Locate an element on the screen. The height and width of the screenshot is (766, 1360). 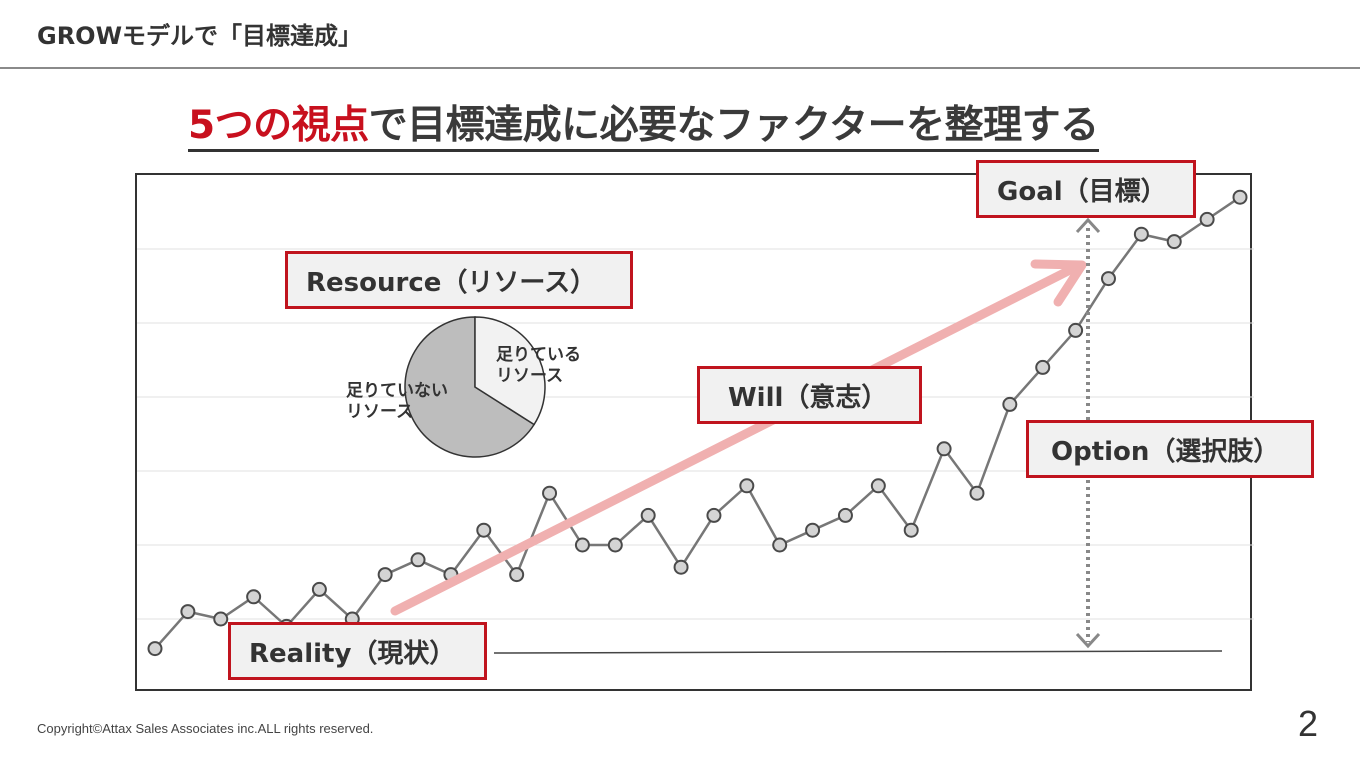
headline: 5つの視点で目標達成に必要なファクターを整理する is located at coordinates (643, 127).